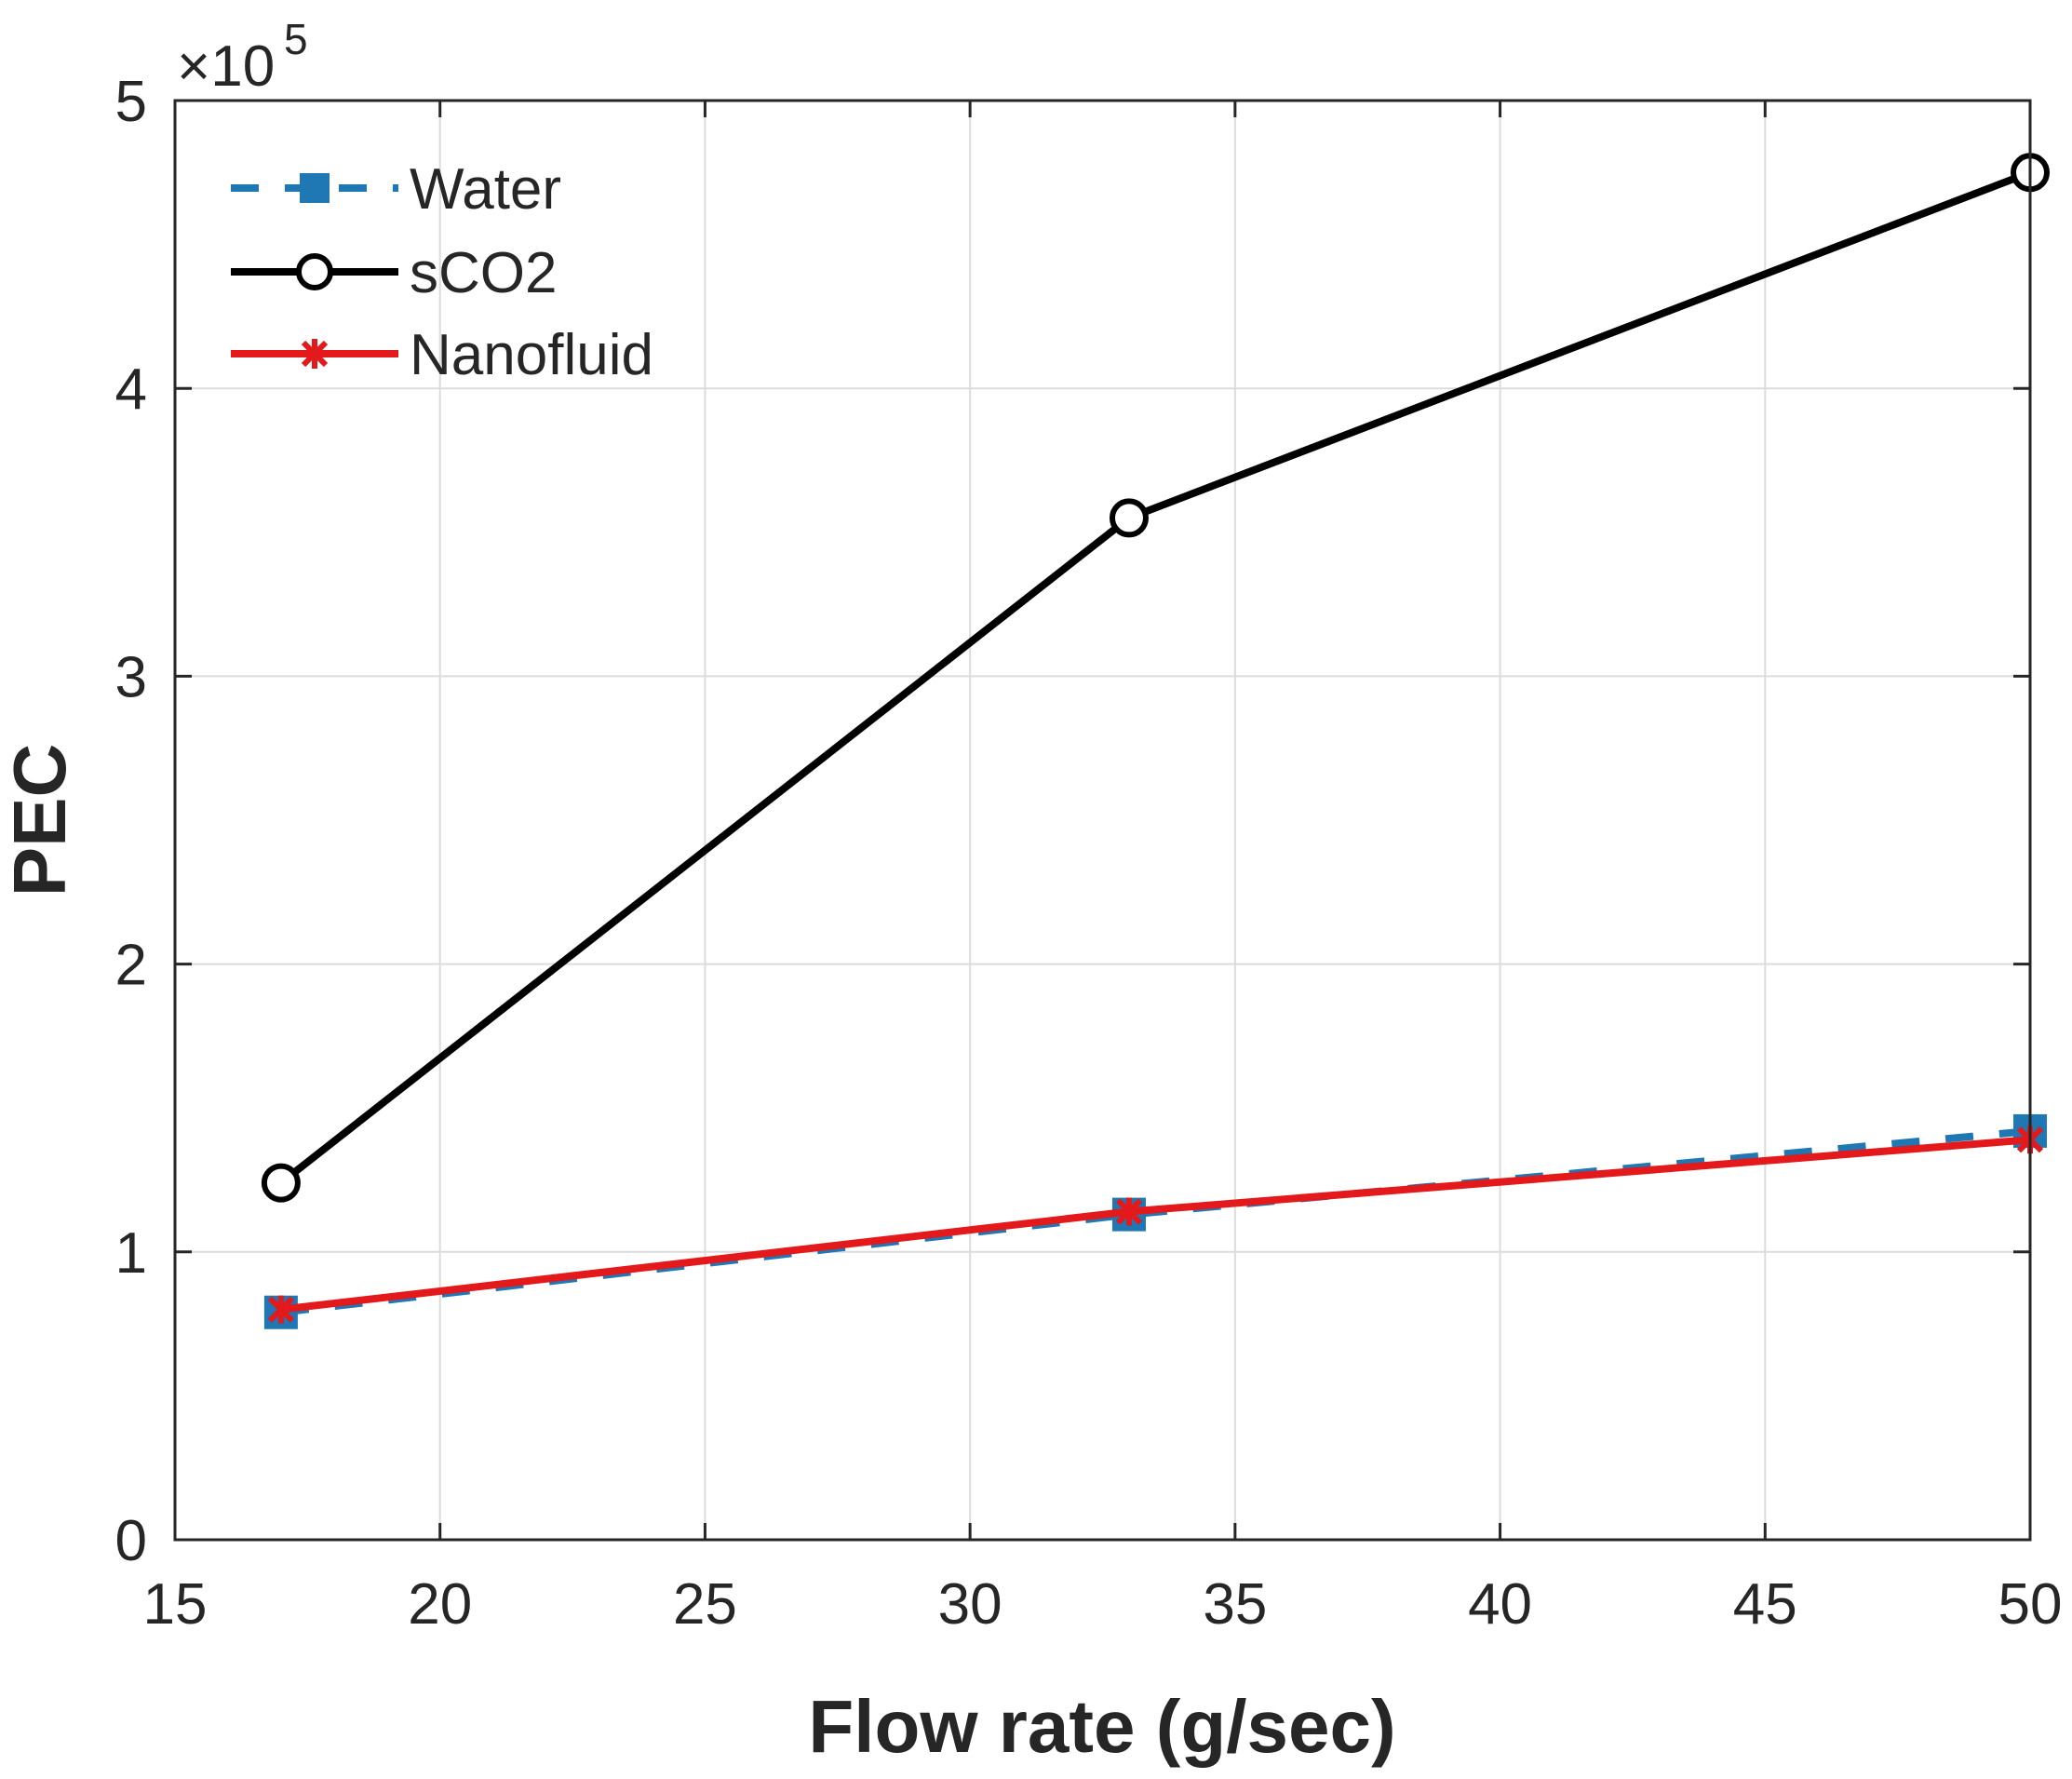 The width and height of the screenshot is (2072, 1779). I want to click on x-tick-label: 35, so click(1235, 1604).